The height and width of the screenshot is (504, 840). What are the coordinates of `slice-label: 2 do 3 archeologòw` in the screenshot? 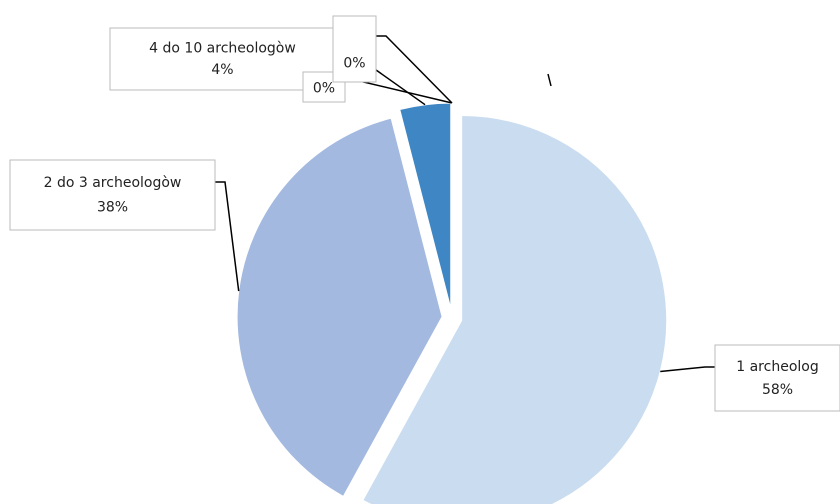 It's located at (113, 183).